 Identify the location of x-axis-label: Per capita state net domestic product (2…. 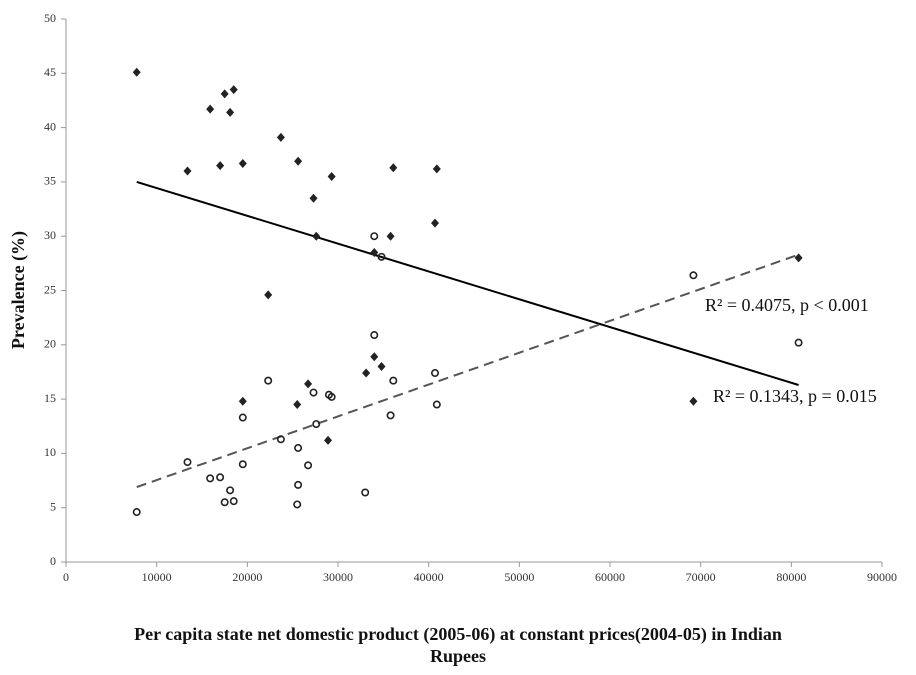
(458, 645).